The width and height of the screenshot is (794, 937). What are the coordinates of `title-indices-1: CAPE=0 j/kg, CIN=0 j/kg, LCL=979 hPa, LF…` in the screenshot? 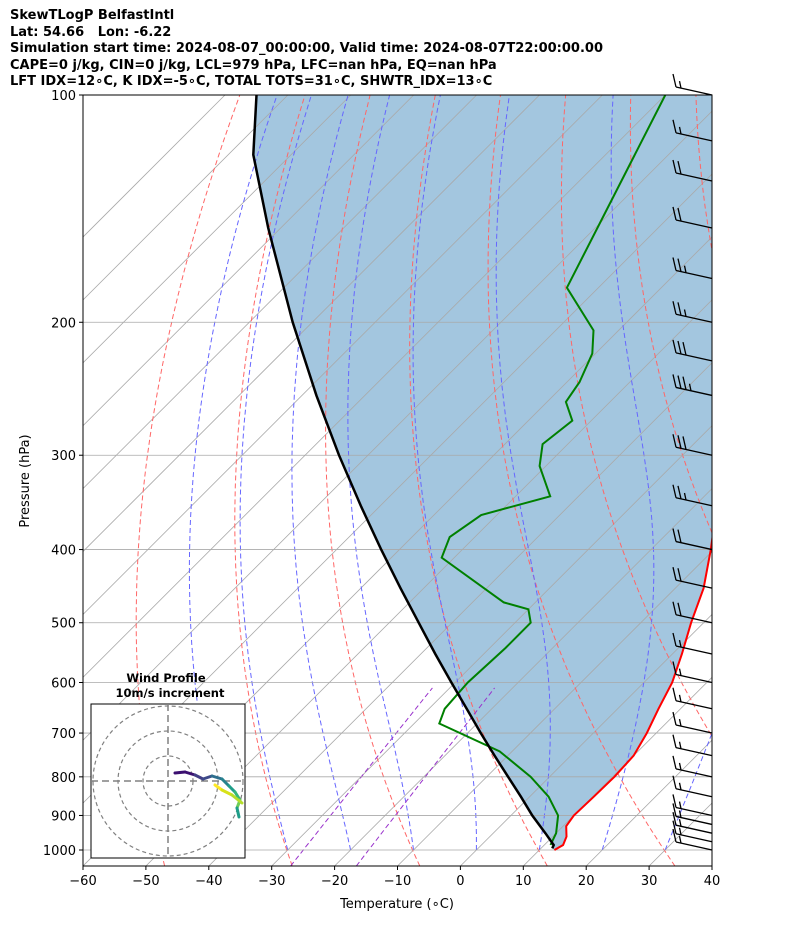 It's located at (253, 65).